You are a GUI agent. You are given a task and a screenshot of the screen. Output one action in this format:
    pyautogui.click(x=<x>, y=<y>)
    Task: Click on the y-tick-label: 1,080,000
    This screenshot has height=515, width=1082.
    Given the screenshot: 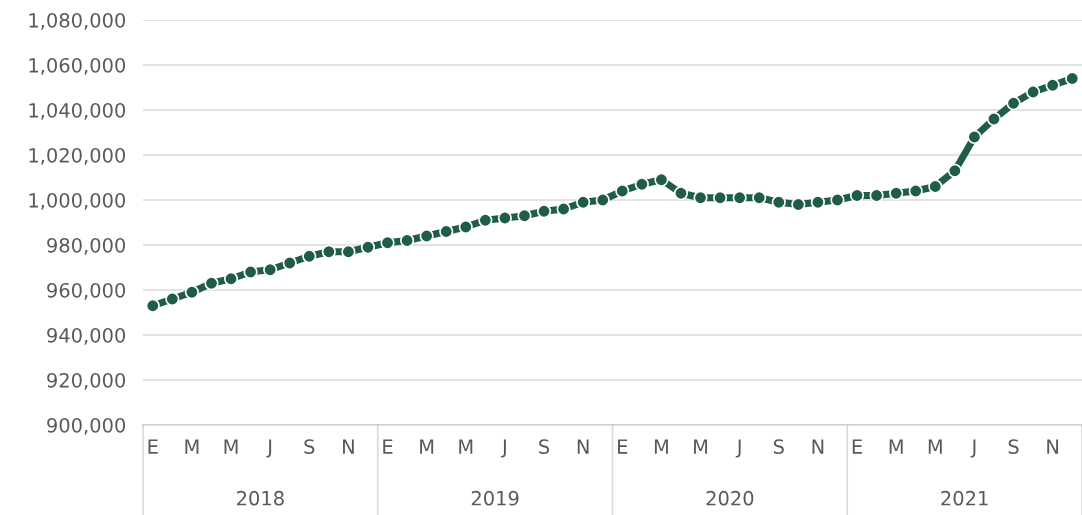 What is the action you would take?
    pyautogui.click(x=77, y=21)
    